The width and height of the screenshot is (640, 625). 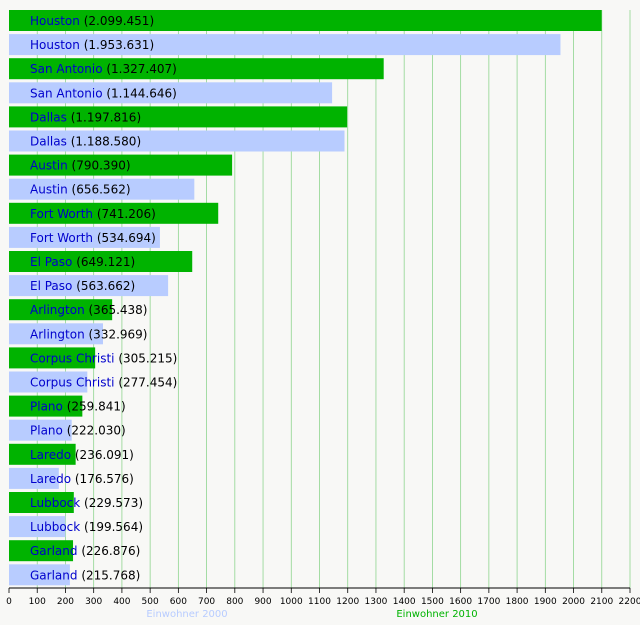 I want to click on tick-label-1700: 1700, so click(x=488, y=602).